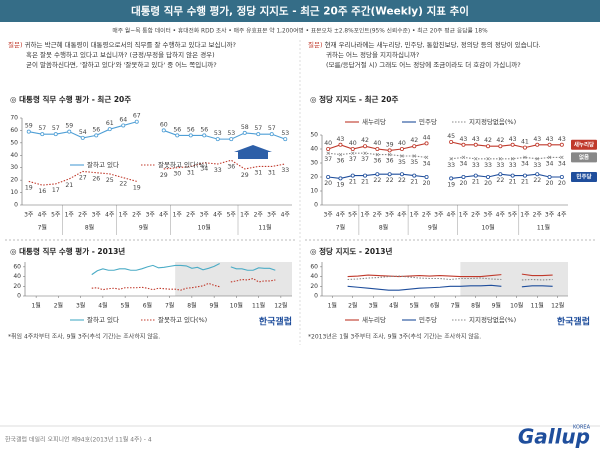 Image resolution: width=600 pixels, height=450 pixels. Describe the element at coordinates (314, 149) in the screenshot. I see `y-tick-label: 40` at that location.